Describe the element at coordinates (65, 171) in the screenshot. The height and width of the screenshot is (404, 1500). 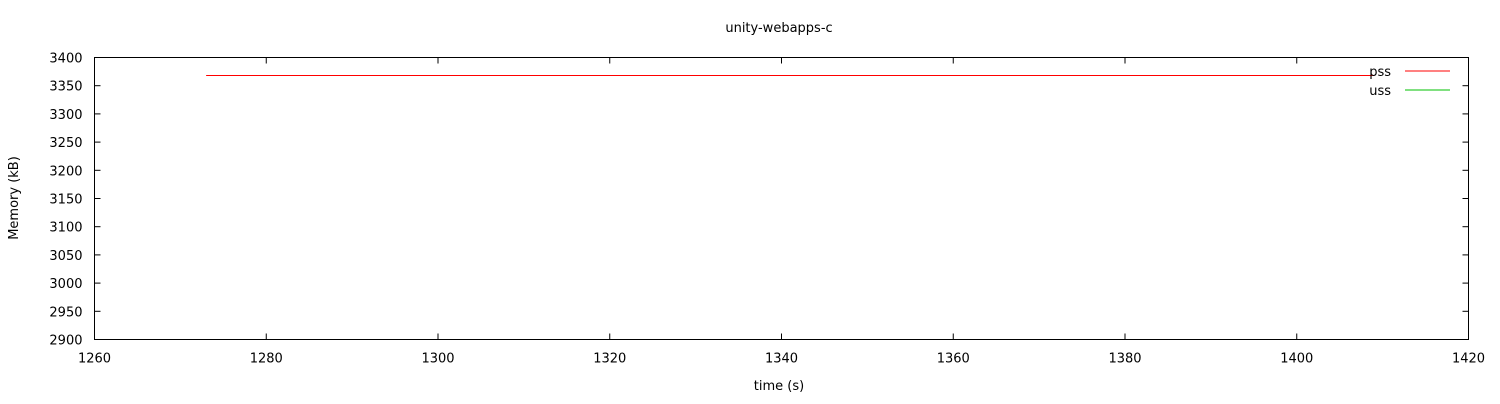
I see `y-tick-label: 3200` at that location.